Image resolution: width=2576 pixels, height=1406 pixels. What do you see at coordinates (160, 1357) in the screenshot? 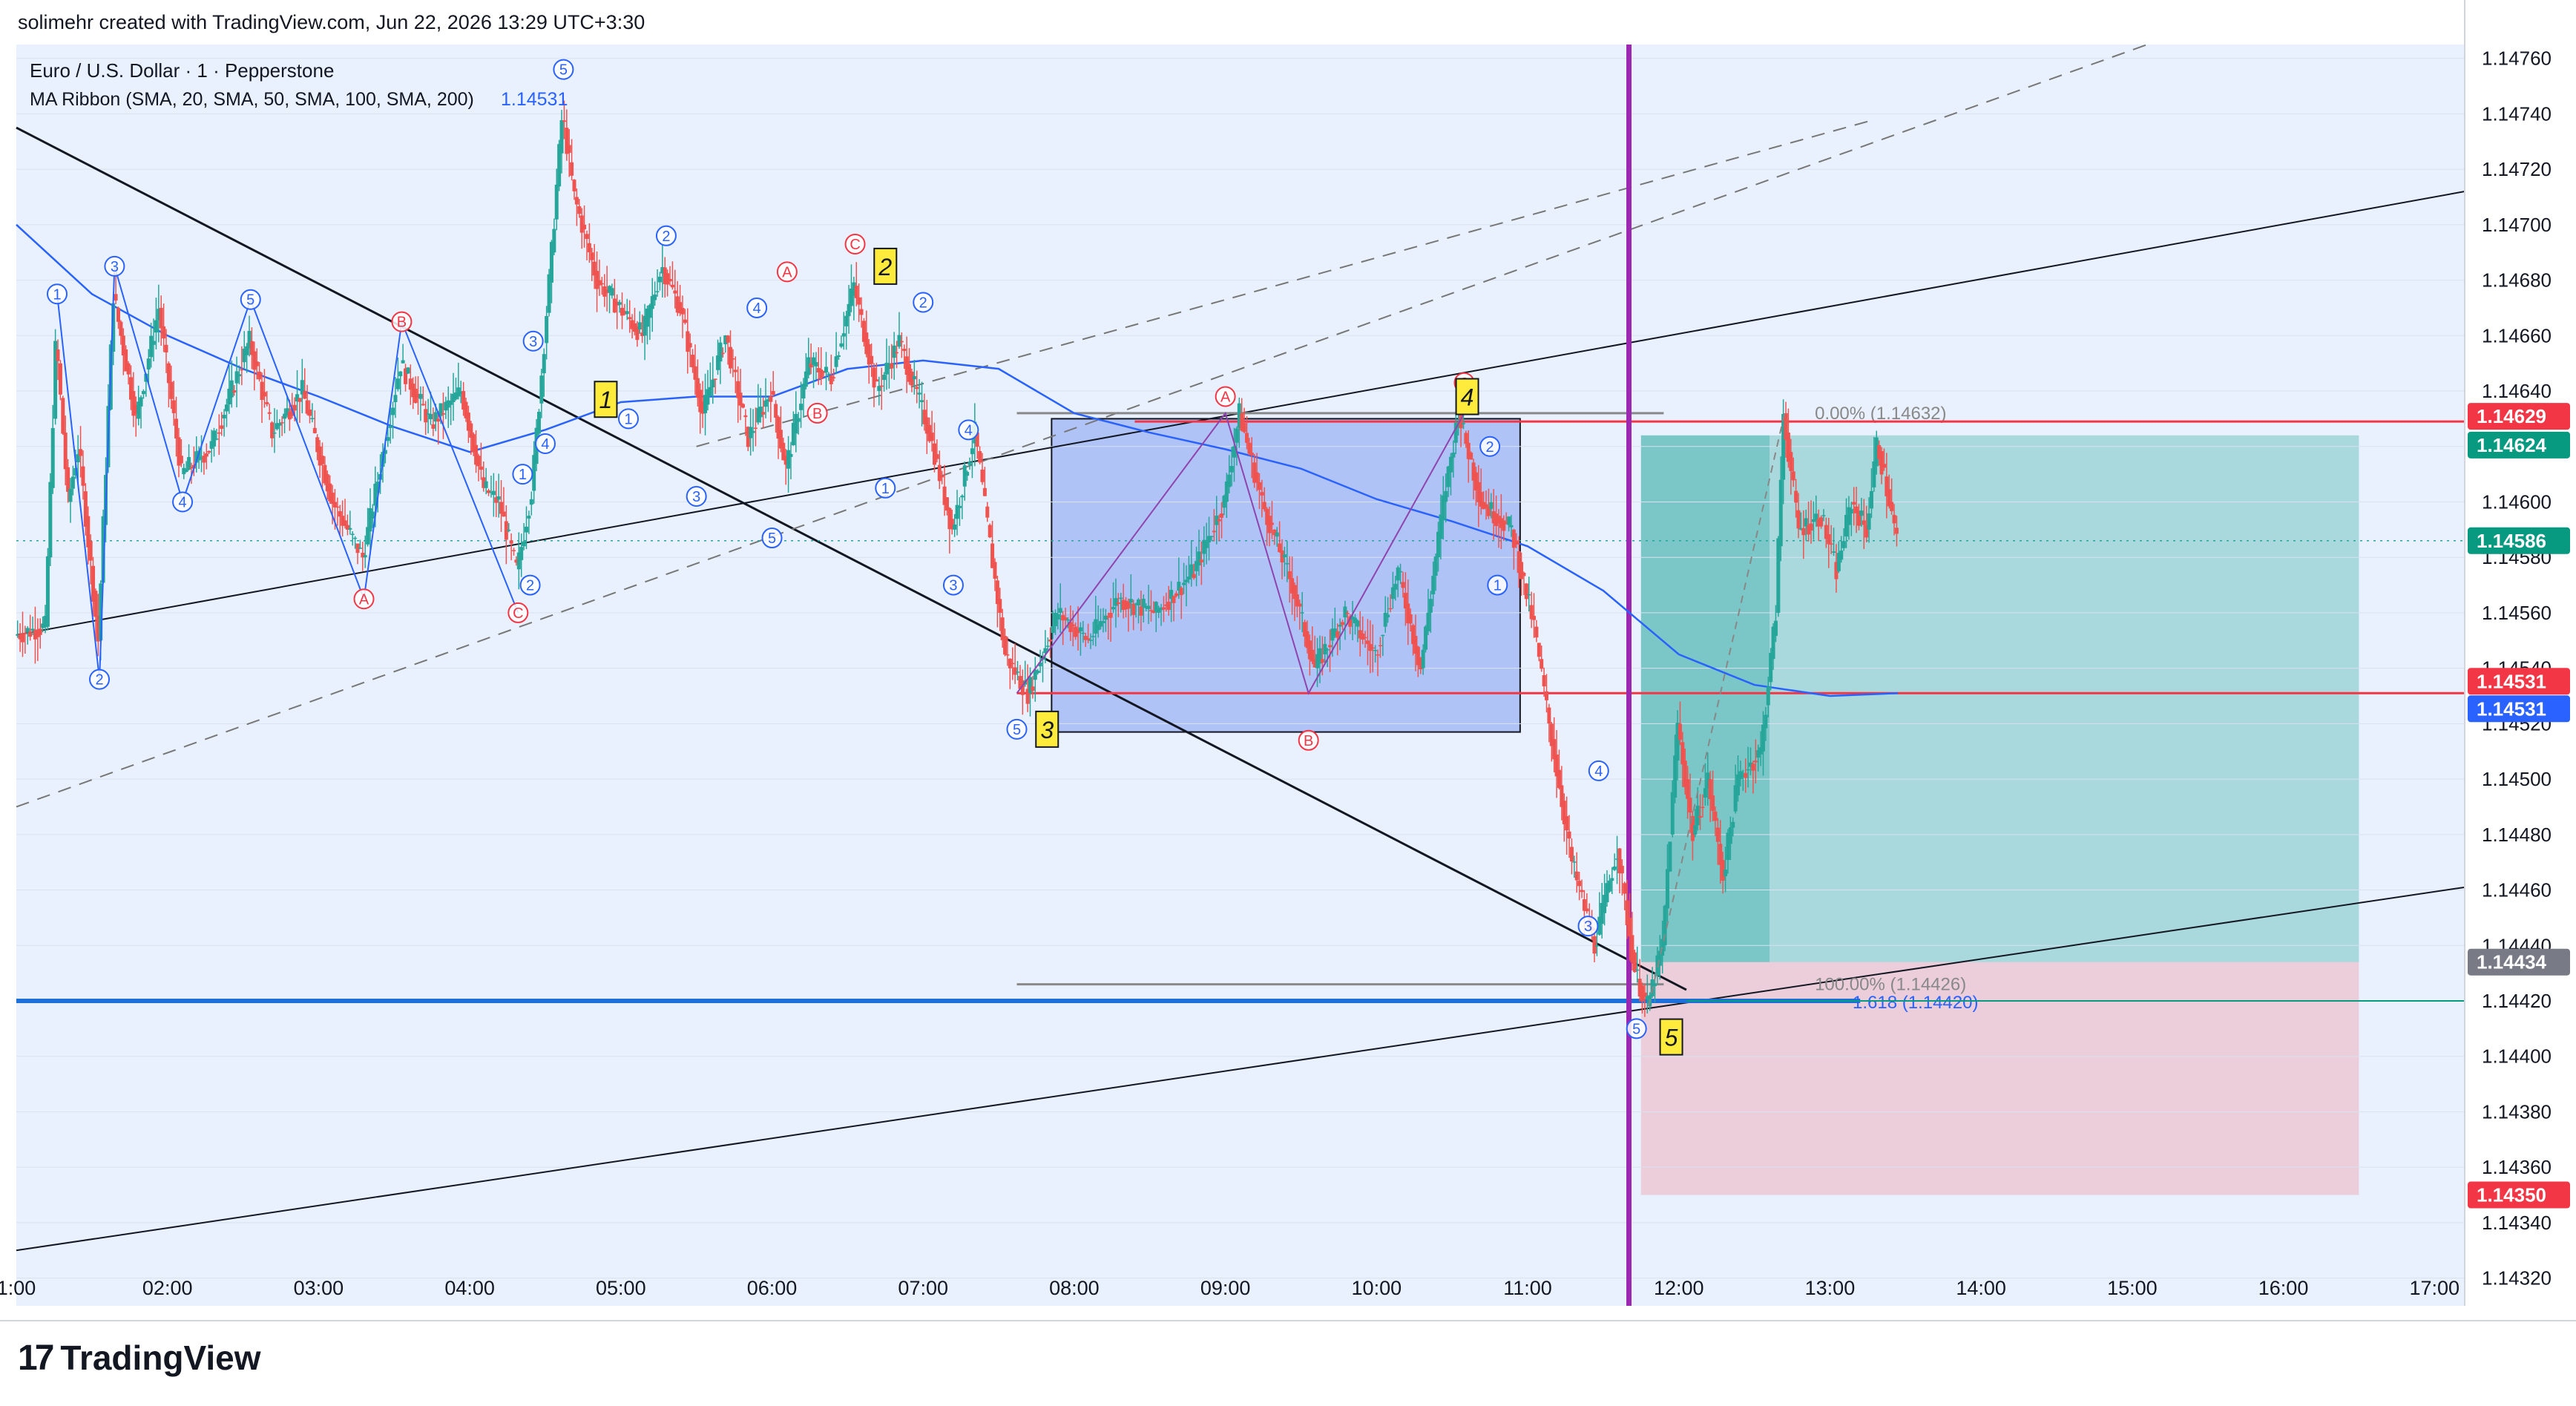
I see `tradingview-logo-text: TradingView` at bounding box center [160, 1357].